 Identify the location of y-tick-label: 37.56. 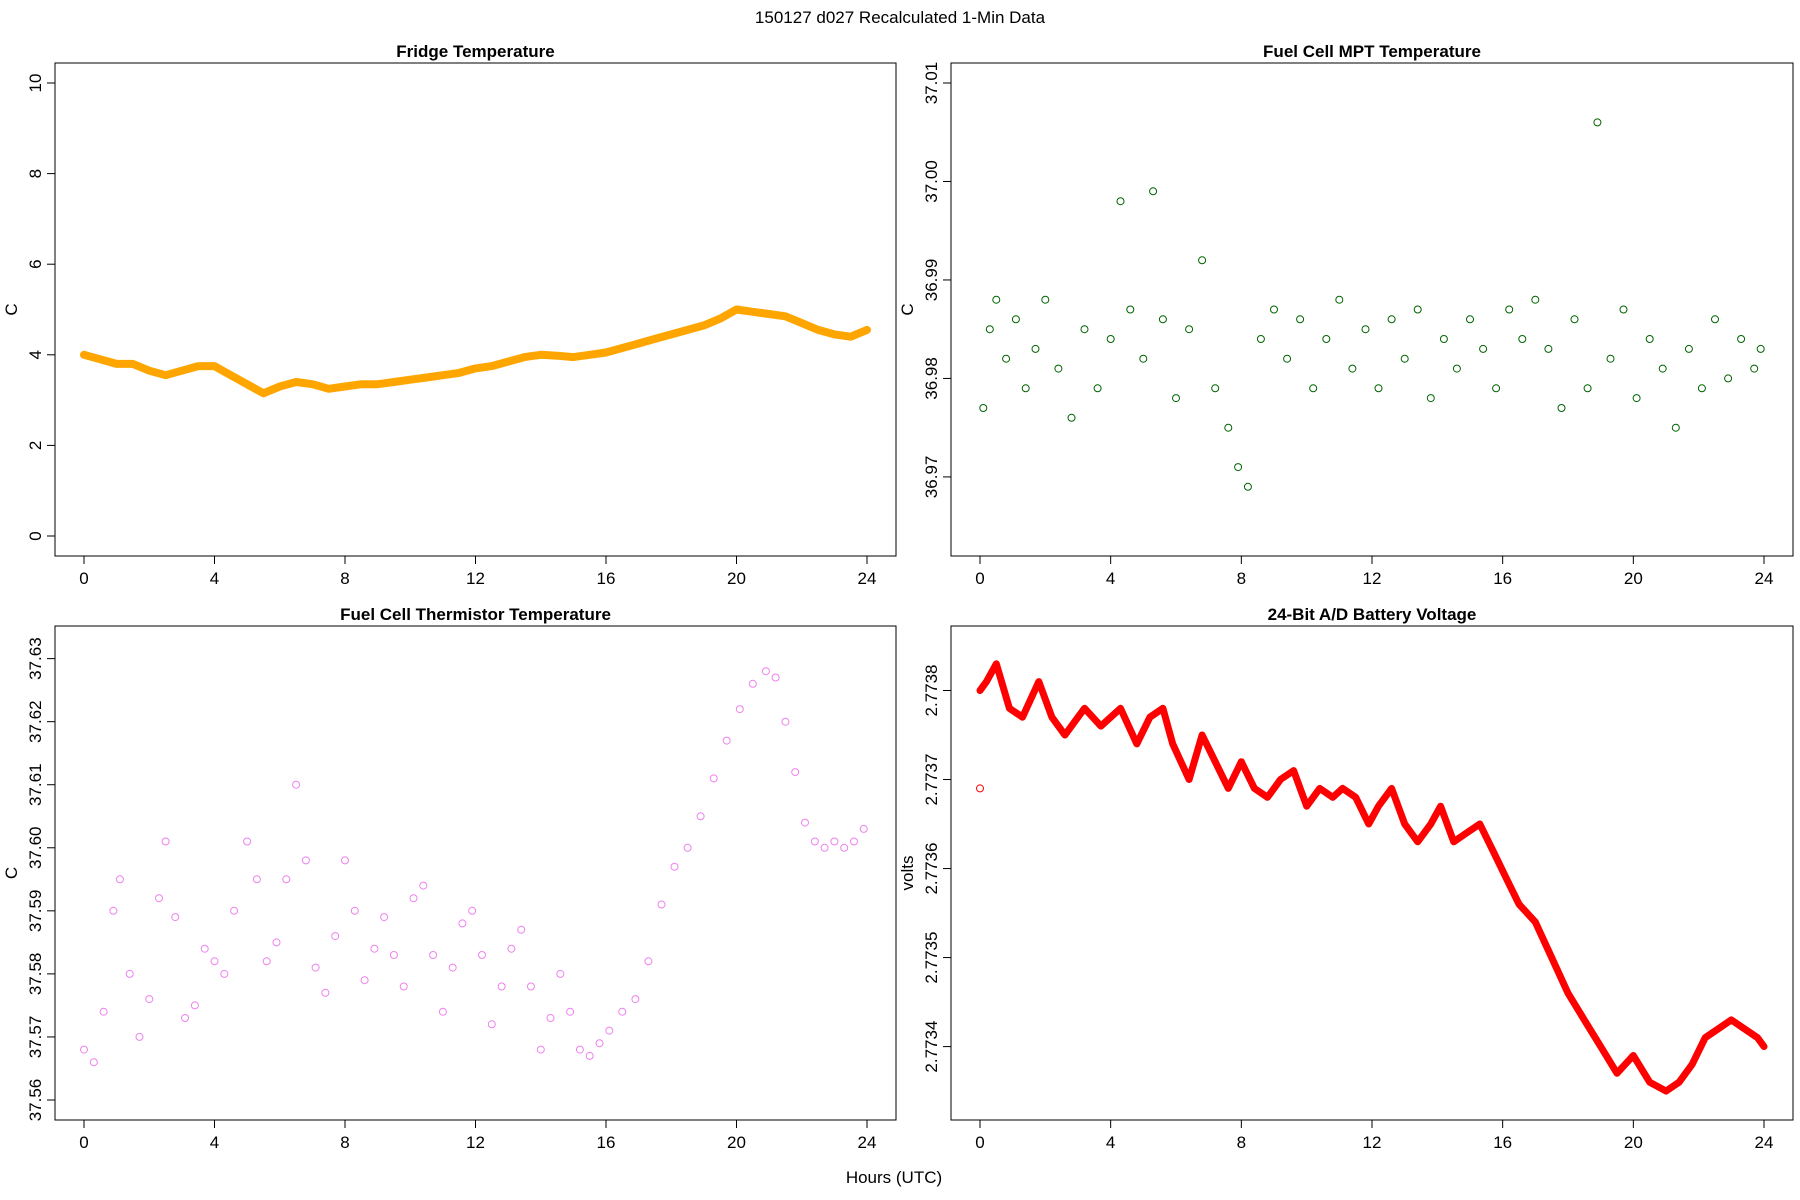
(35, 1100).